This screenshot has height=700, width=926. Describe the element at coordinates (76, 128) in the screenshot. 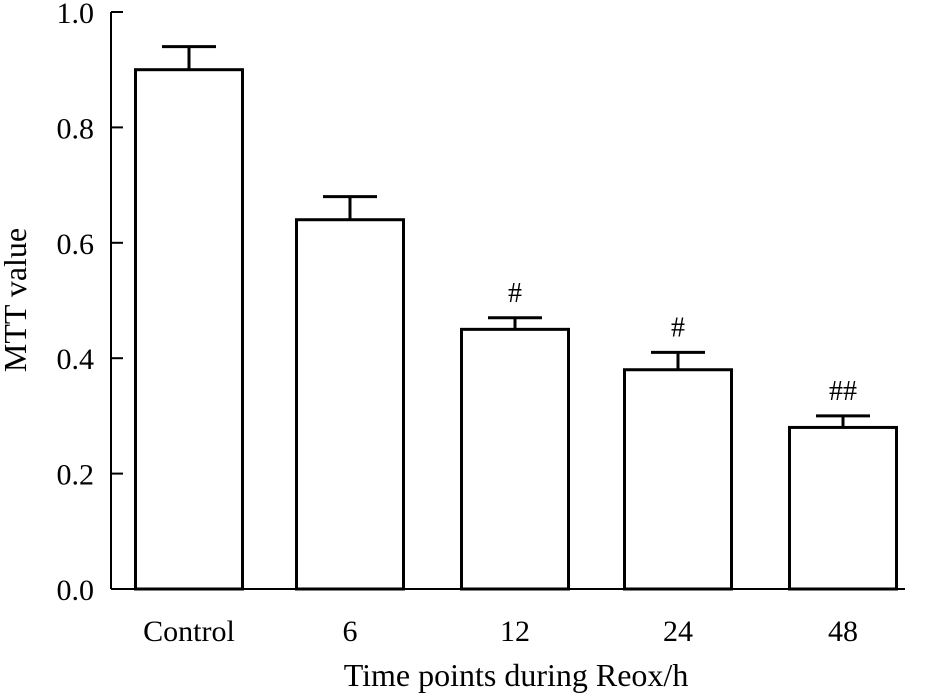

I see `y-tick-label: 0.8` at that location.